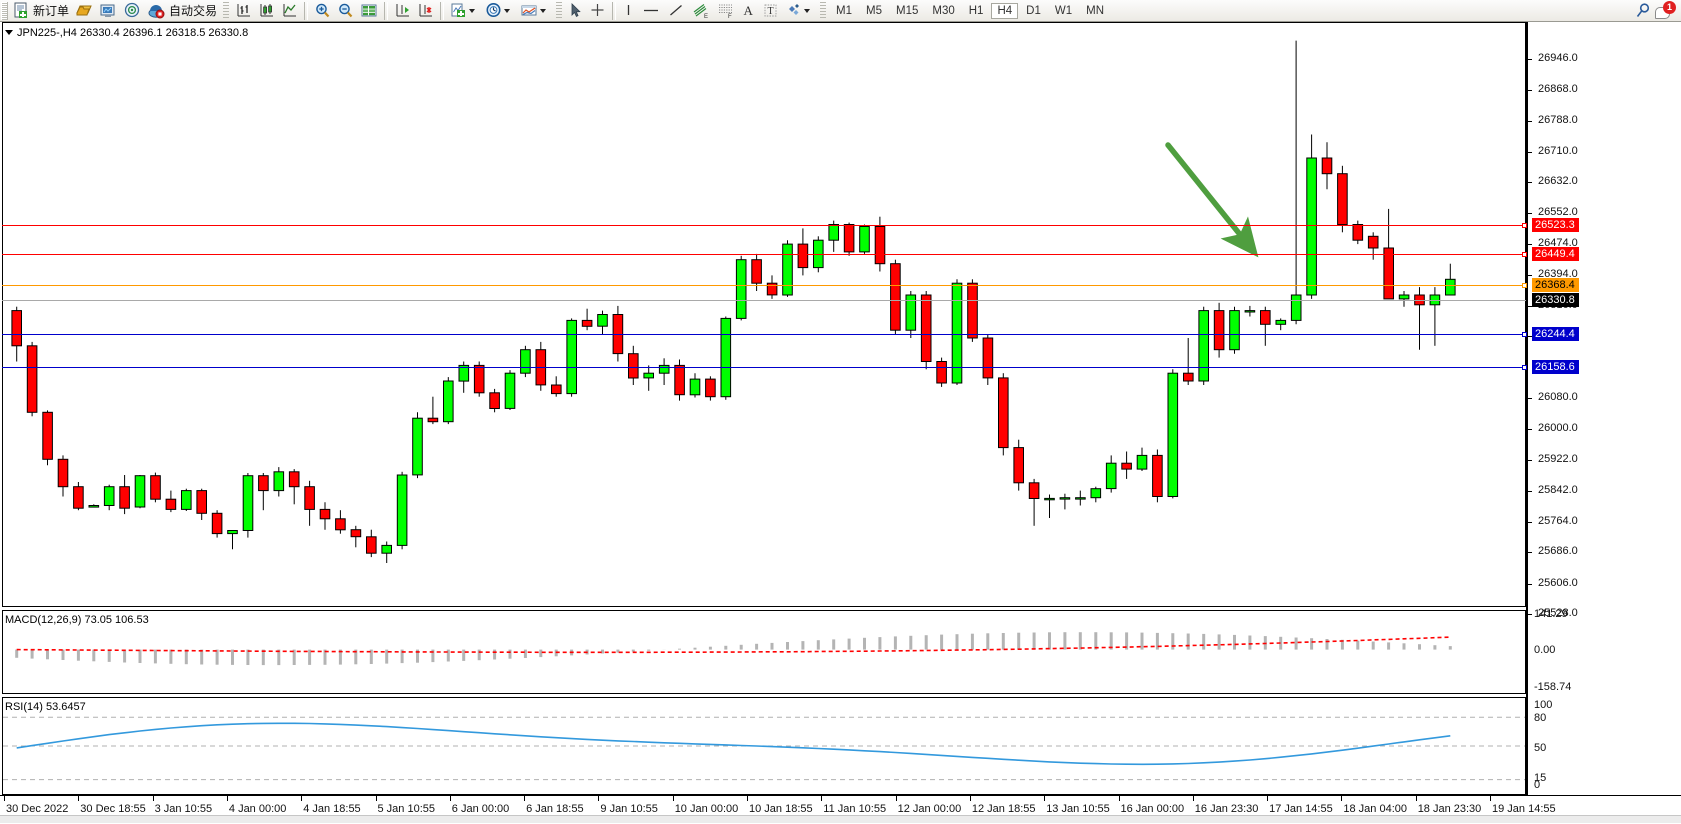 This screenshot has height=824, width=1681. I want to click on timeframe-mn: MN, so click(1095, 10).